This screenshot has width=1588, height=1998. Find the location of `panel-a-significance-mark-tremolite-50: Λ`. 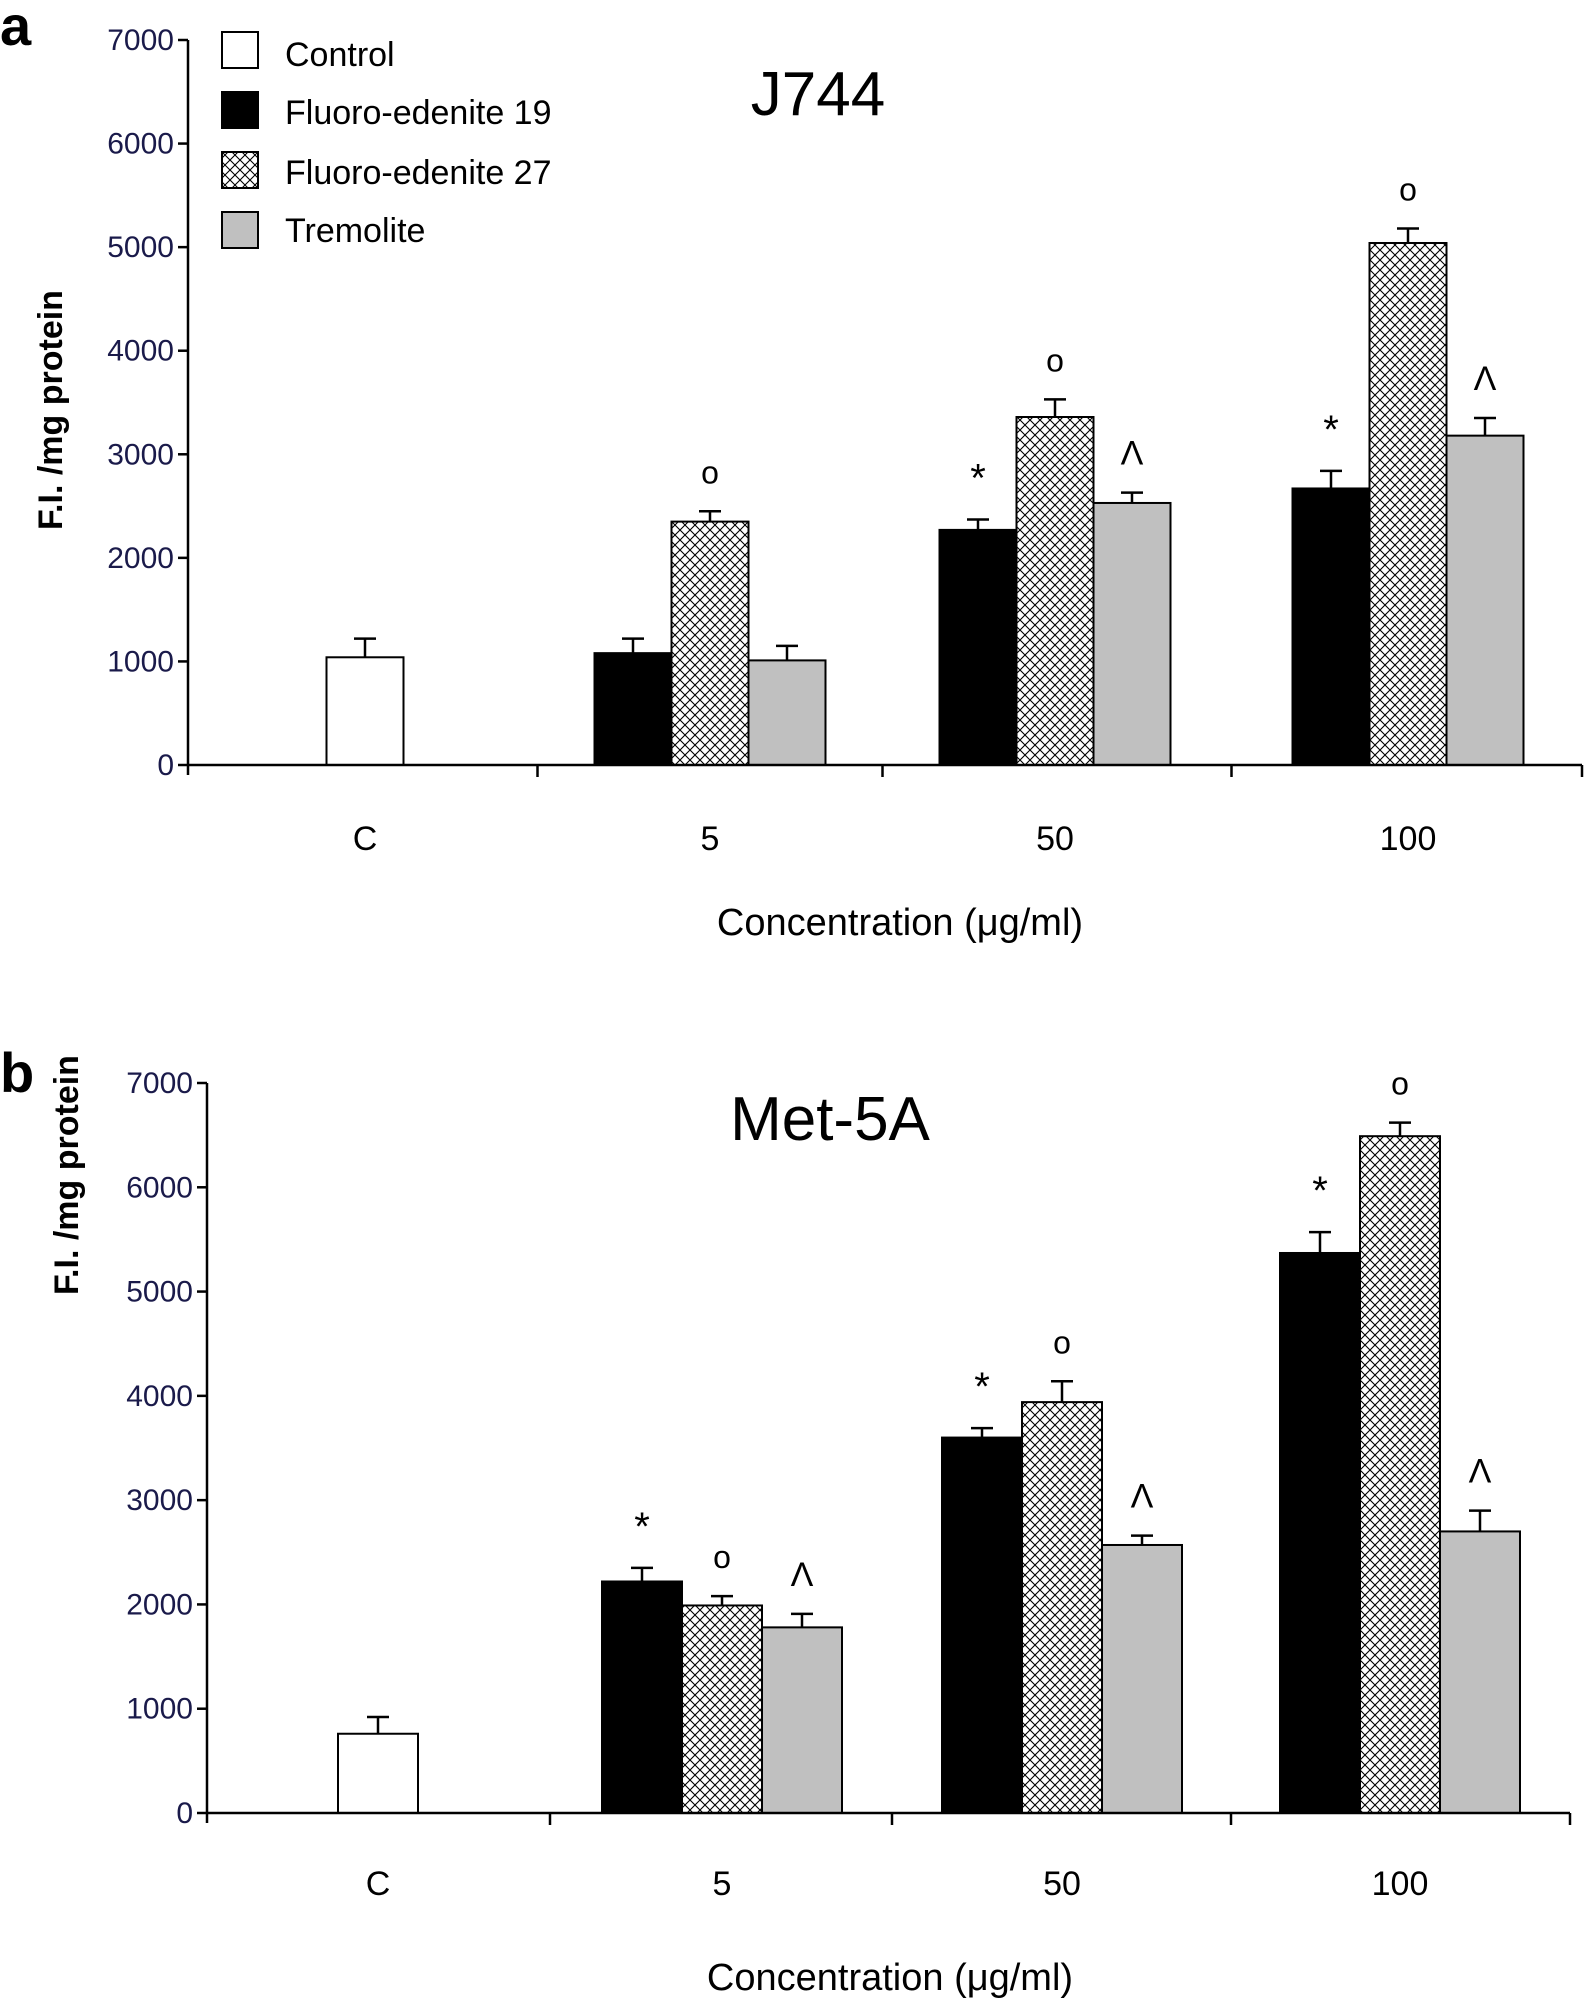

panel-a-significance-mark-tremolite-50: Λ is located at coordinates (1132, 454).